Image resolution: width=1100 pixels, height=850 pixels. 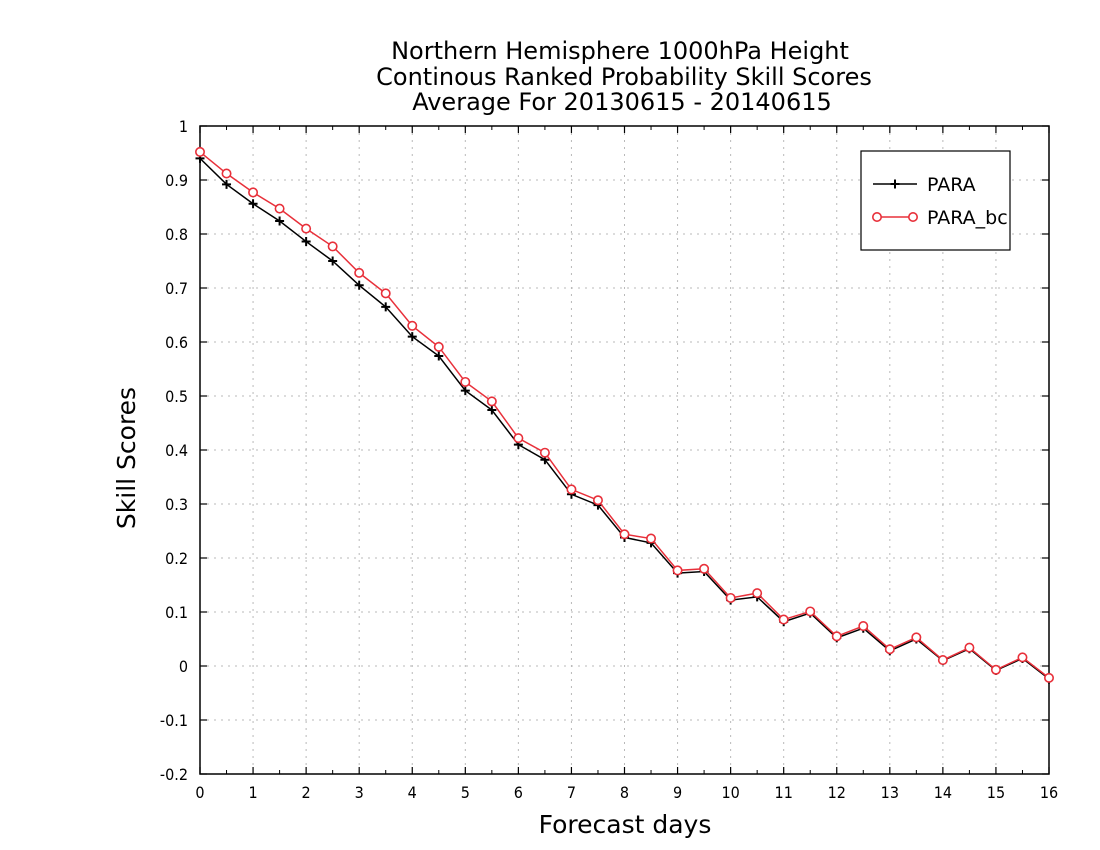 I want to click on legend-box, so click(x=935, y=200).